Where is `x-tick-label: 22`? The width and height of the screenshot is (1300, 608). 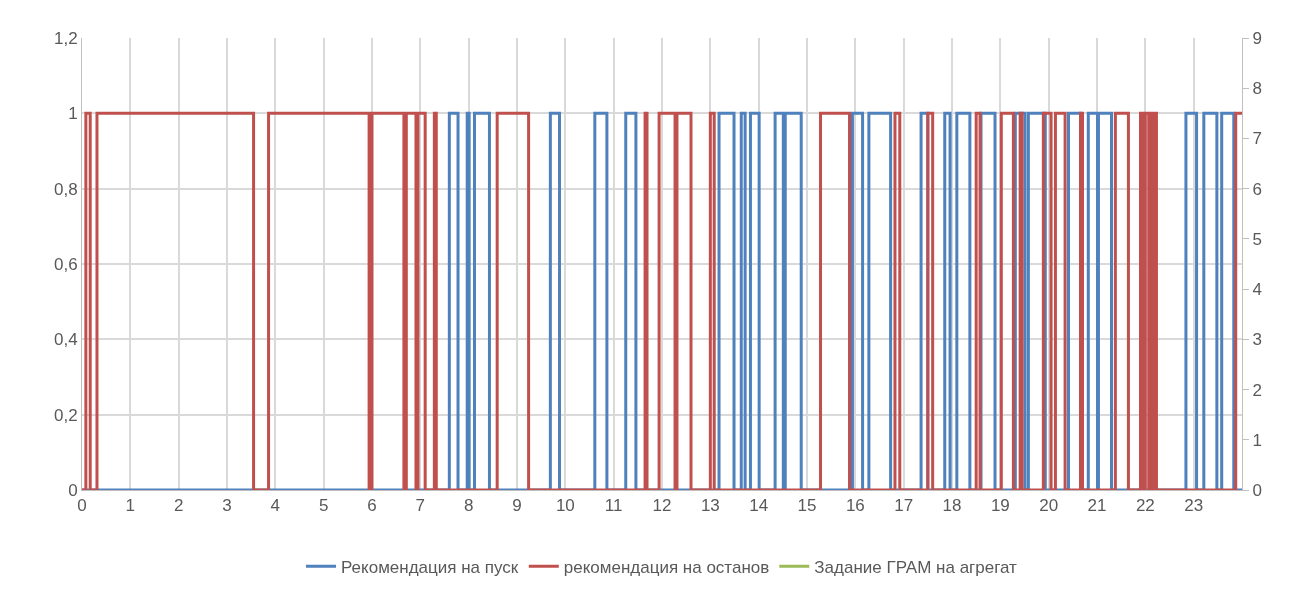
x-tick-label: 22 is located at coordinates (1145, 506).